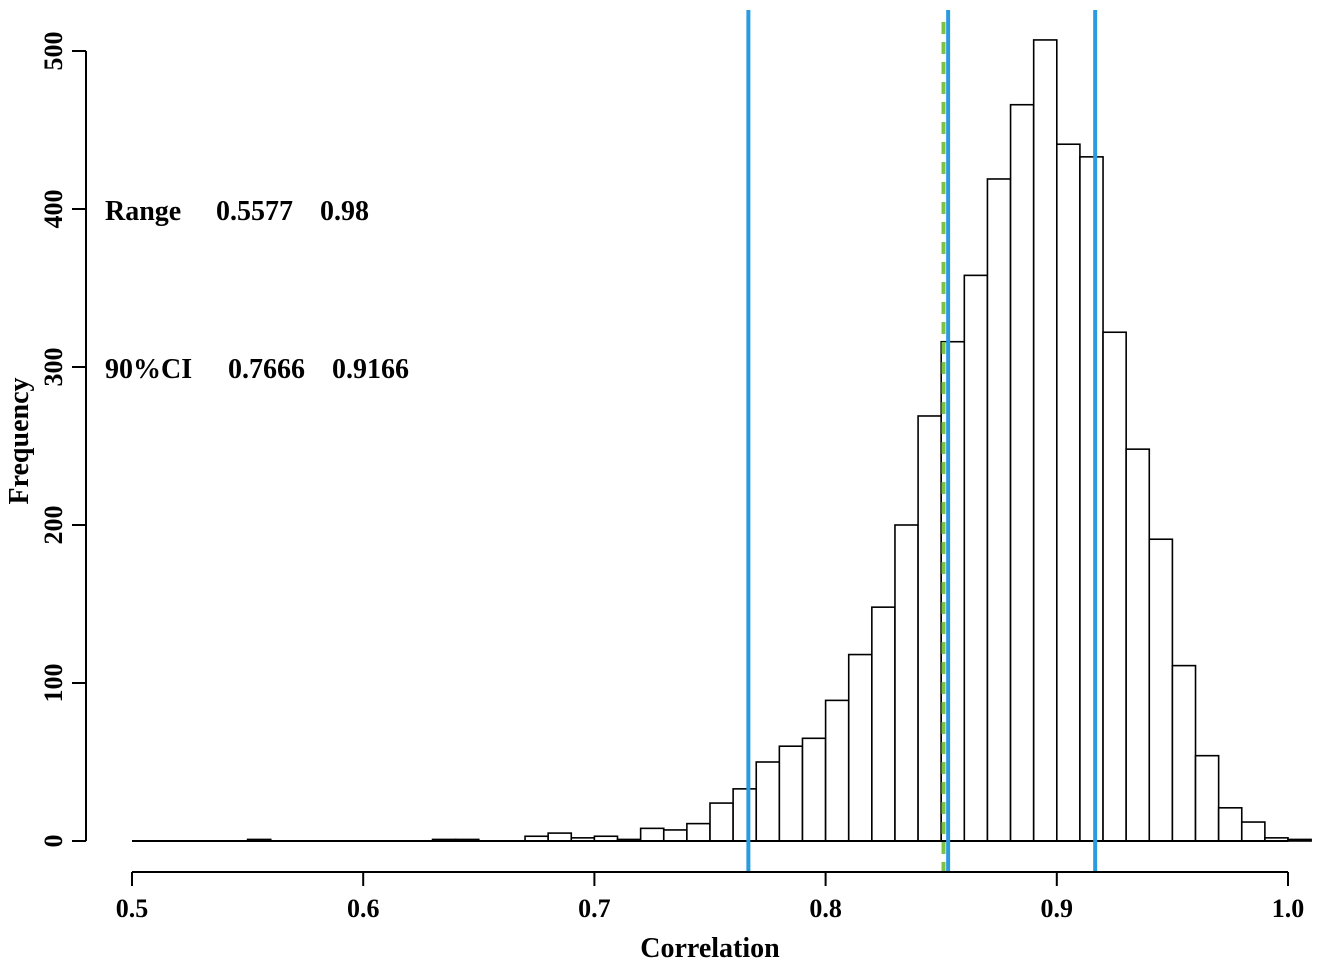 This screenshot has width=1344, height=960. I want to click on range-annotation: Range 0.5577 0.98, so click(237, 211).